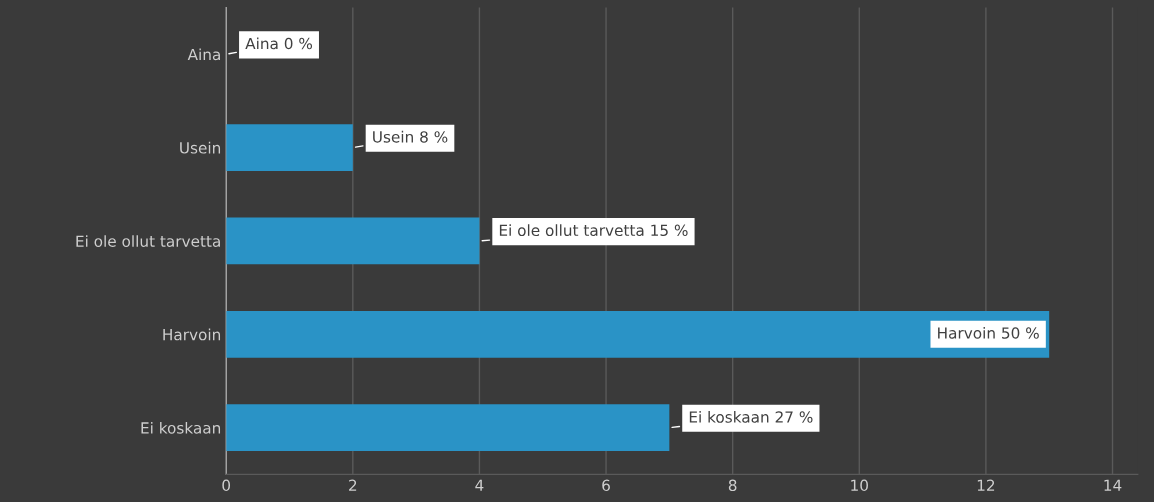  Describe the element at coordinates (593, 230) in the screenshot. I see `data-label: Ei ole ollut tarvetta 15 %` at that location.